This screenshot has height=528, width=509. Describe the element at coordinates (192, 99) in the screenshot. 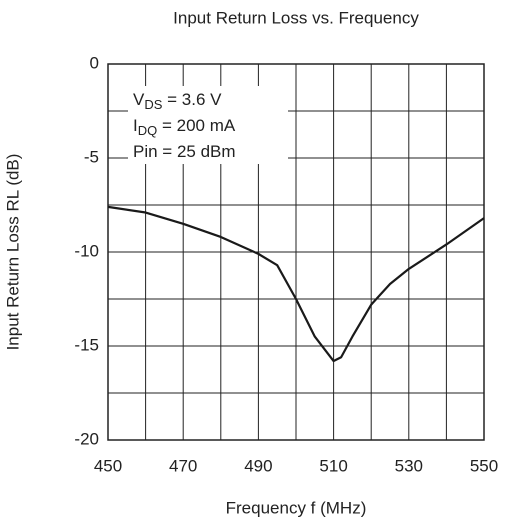

I see `annotation-text: = 3.6 V` at that location.